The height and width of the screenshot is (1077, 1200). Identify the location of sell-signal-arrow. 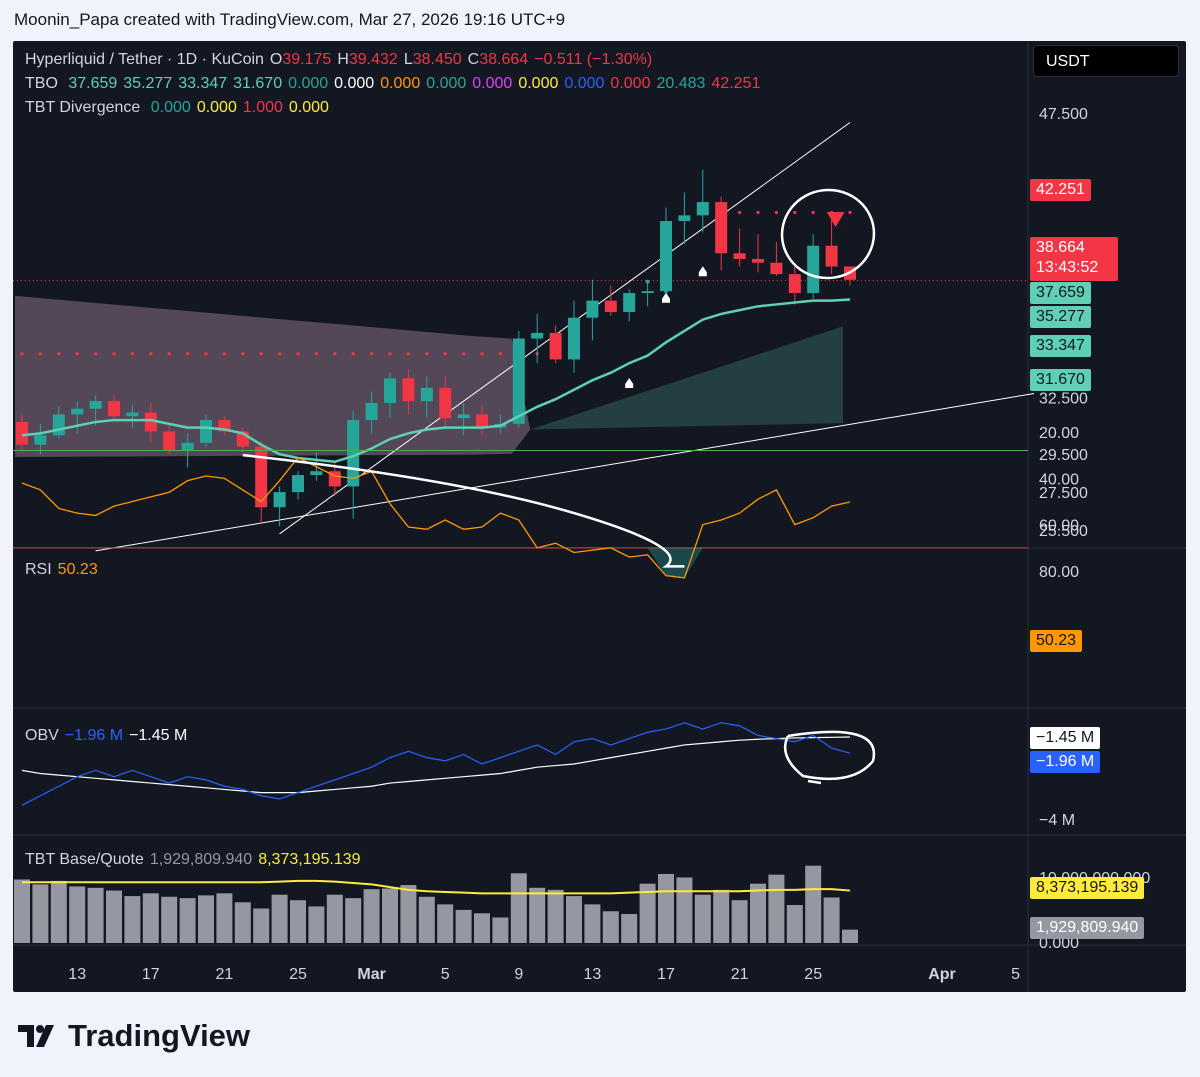
(835, 220).